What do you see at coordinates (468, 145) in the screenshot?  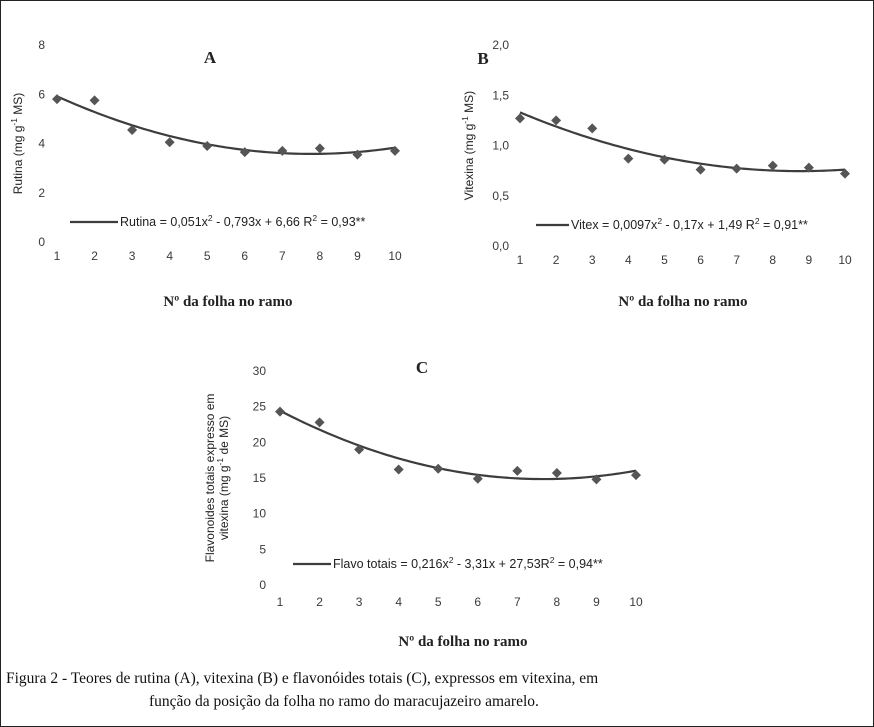 I see `y-axis-label: Vitexina (mg g-1 MS)` at bounding box center [468, 145].